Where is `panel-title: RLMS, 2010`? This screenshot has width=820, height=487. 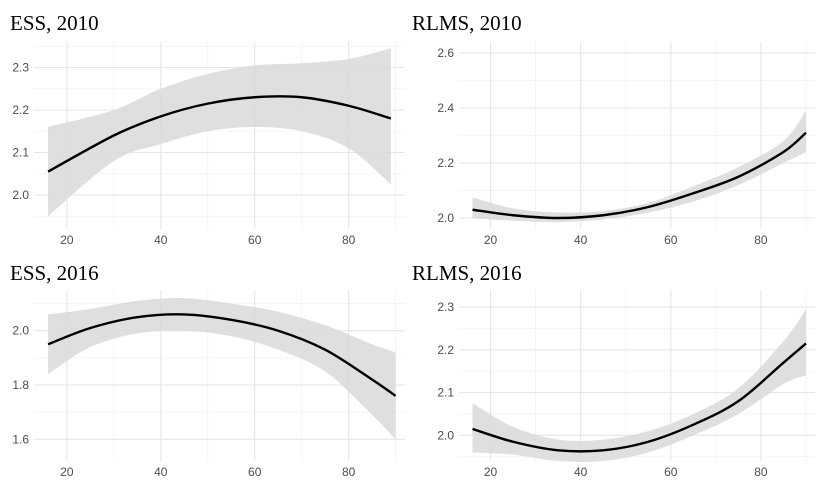 panel-title: RLMS, 2010 is located at coordinates (467, 23).